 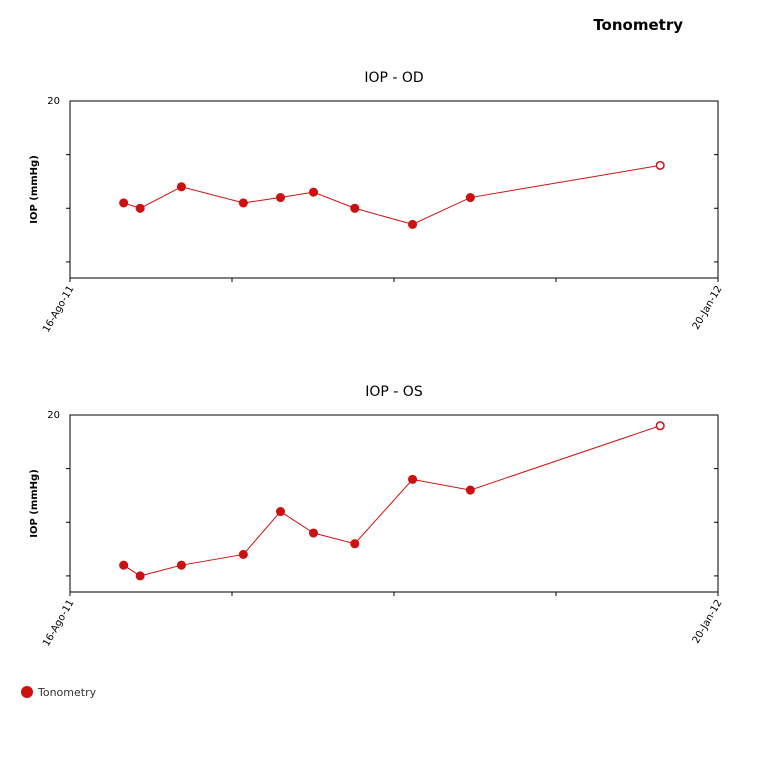 I want to click on chart-title: IOP - OD, so click(x=393, y=78).